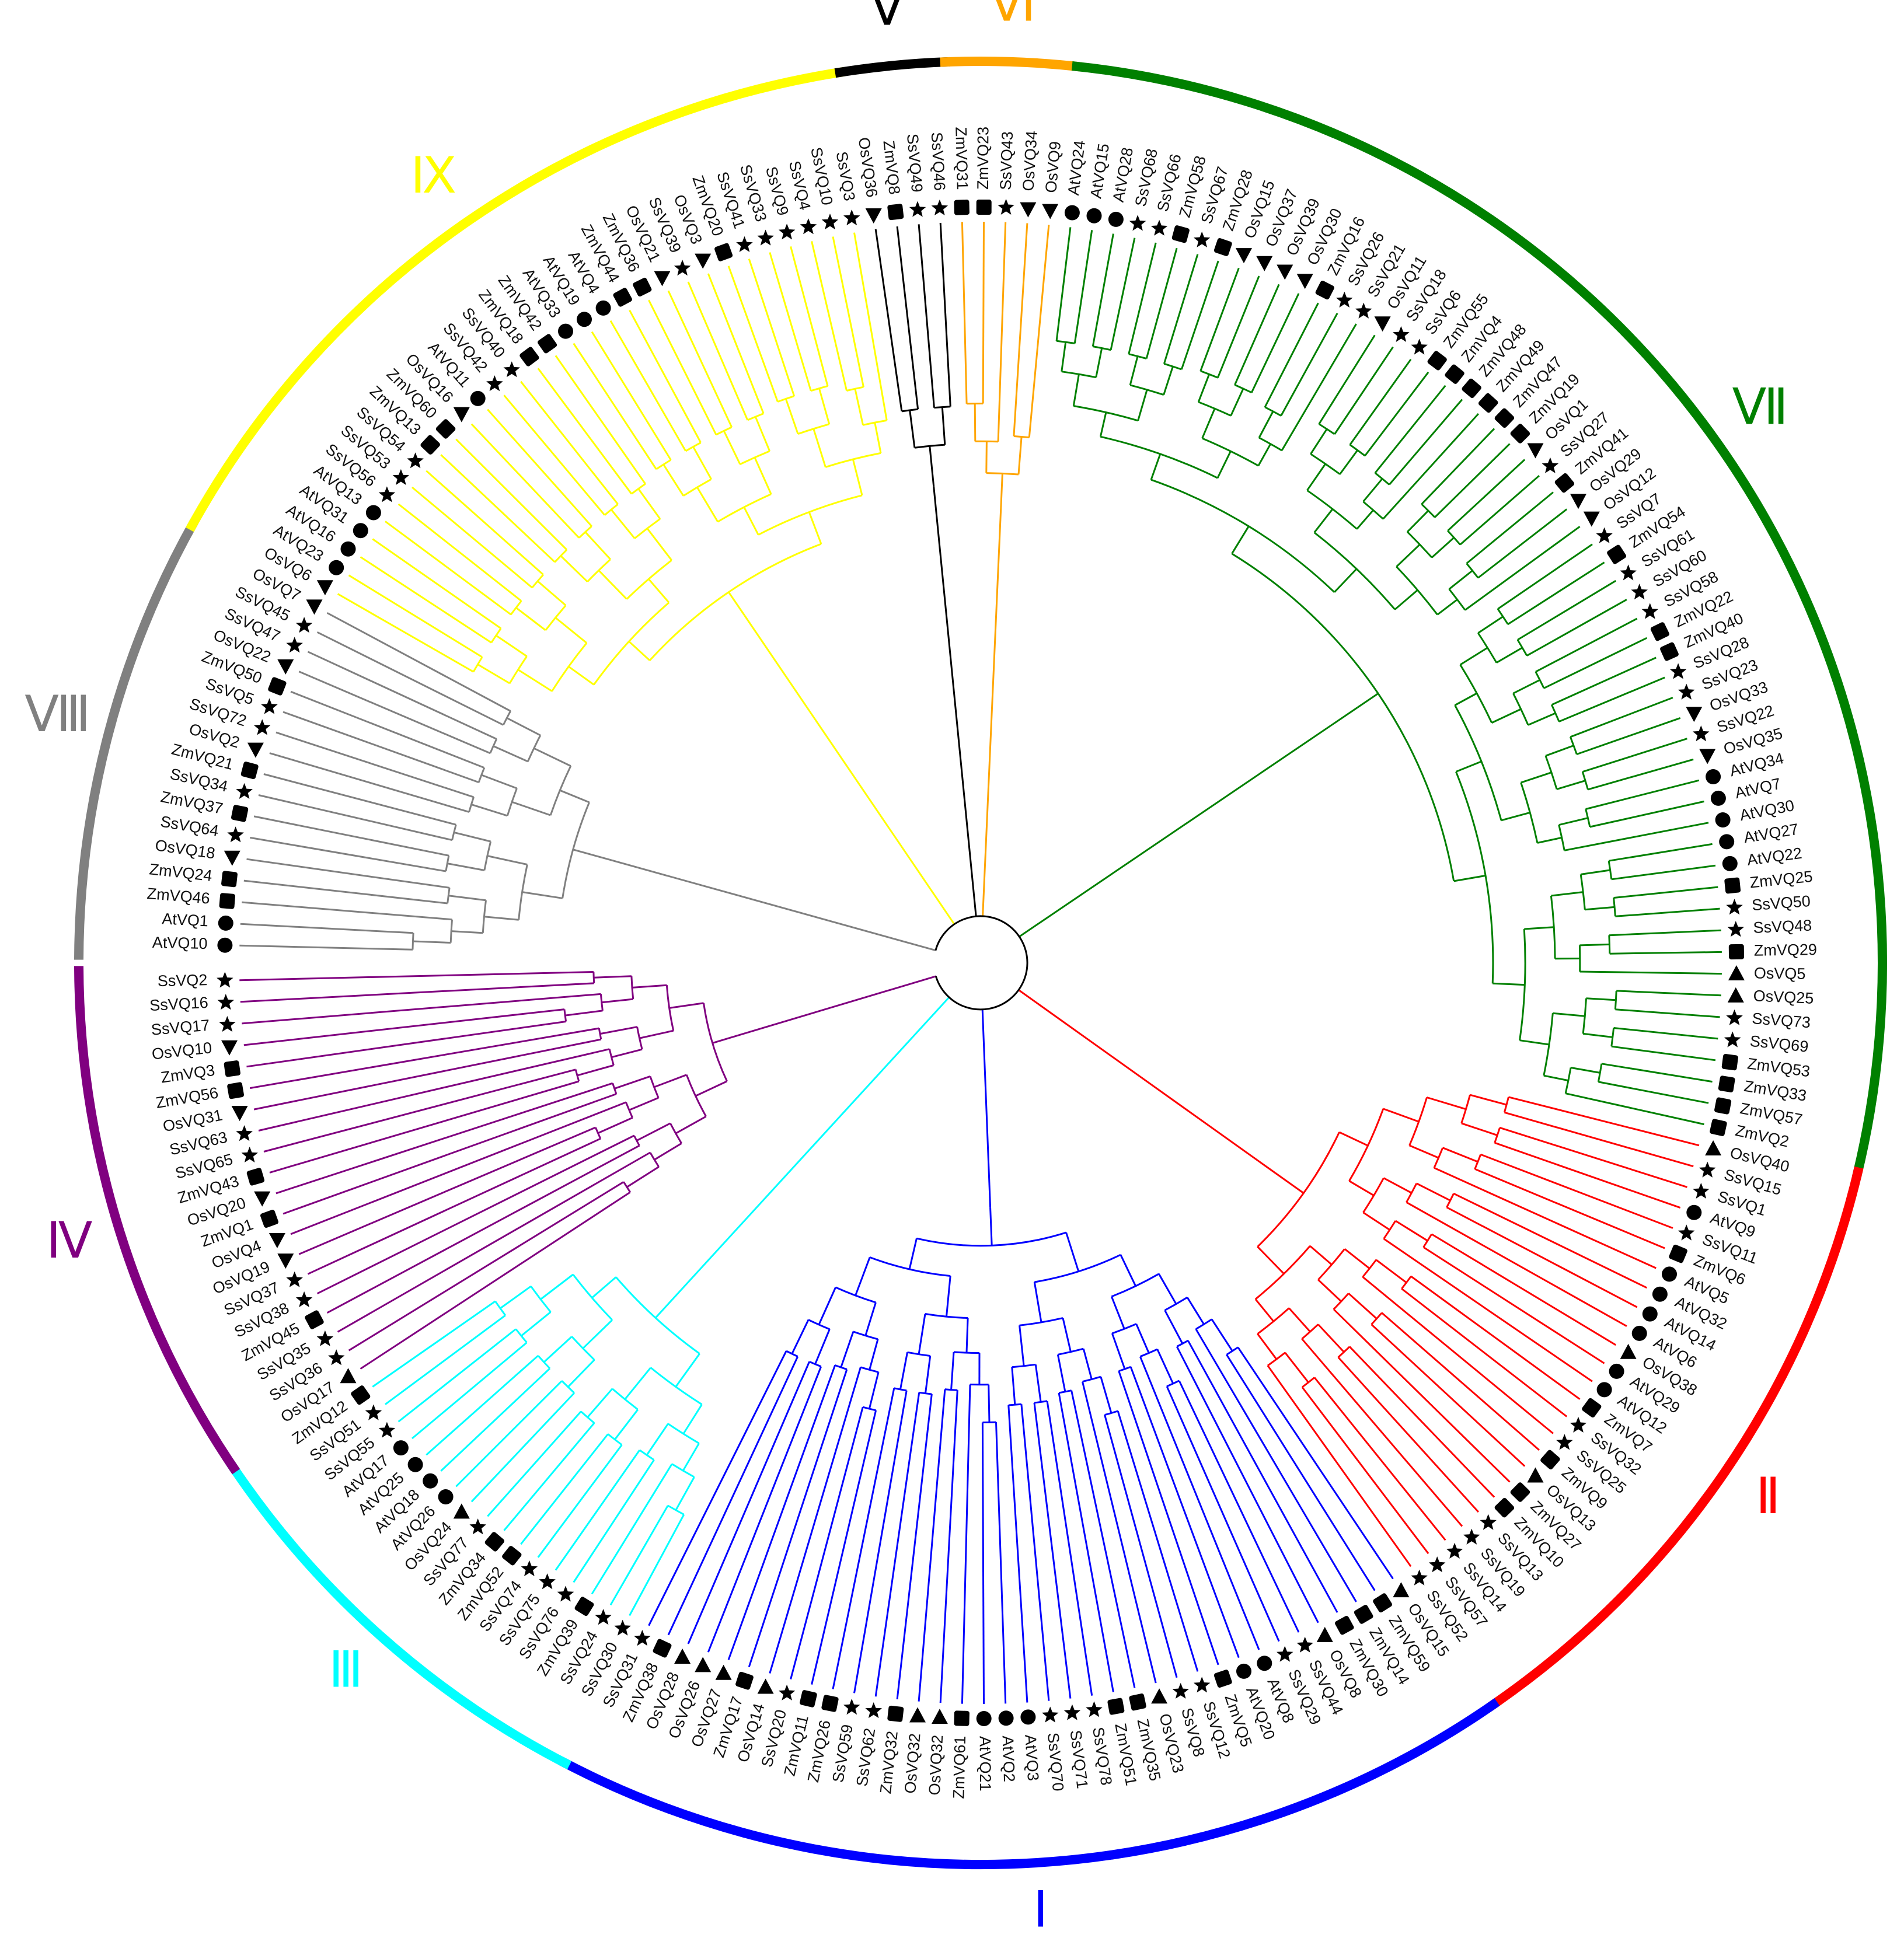 Image resolution: width=1904 pixels, height=1945 pixels. What do you see at coordinates (1029, 160) in the screenshot?
I see `leaf-label: OsVQ34` at bounding box center [1029, 160].